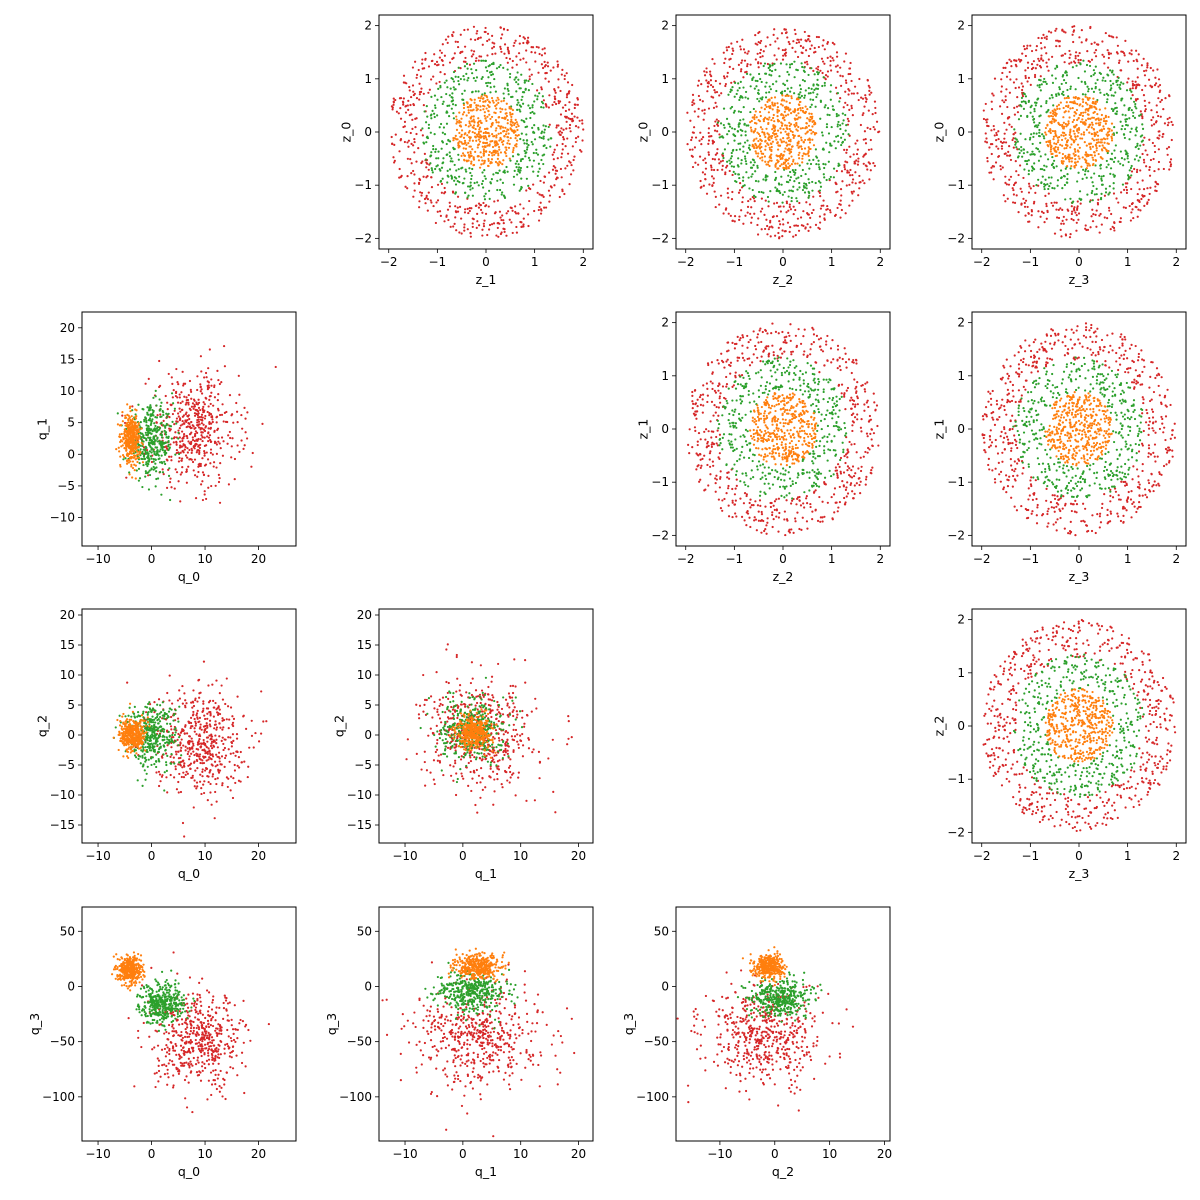 The height and width of the screenshot is (1200, 1200). I want to click on x-tick-label: −2, so click(686, 262).